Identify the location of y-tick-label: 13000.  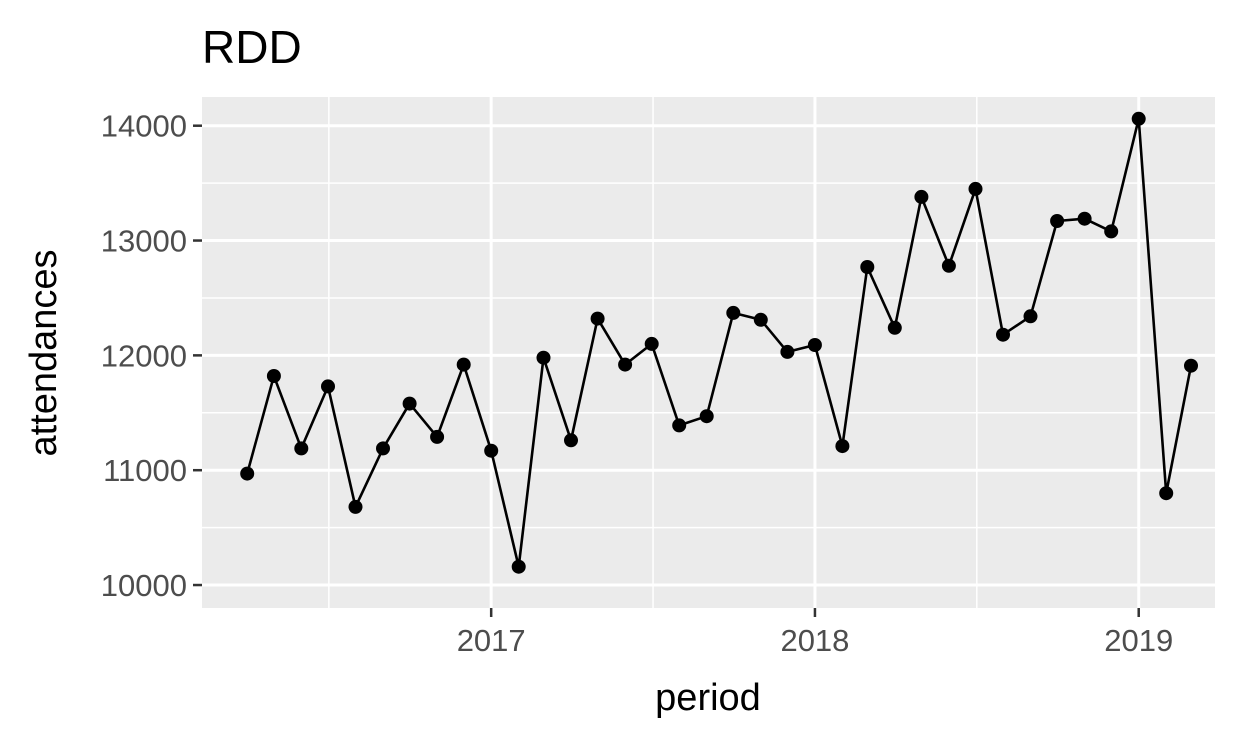
(144, 241).